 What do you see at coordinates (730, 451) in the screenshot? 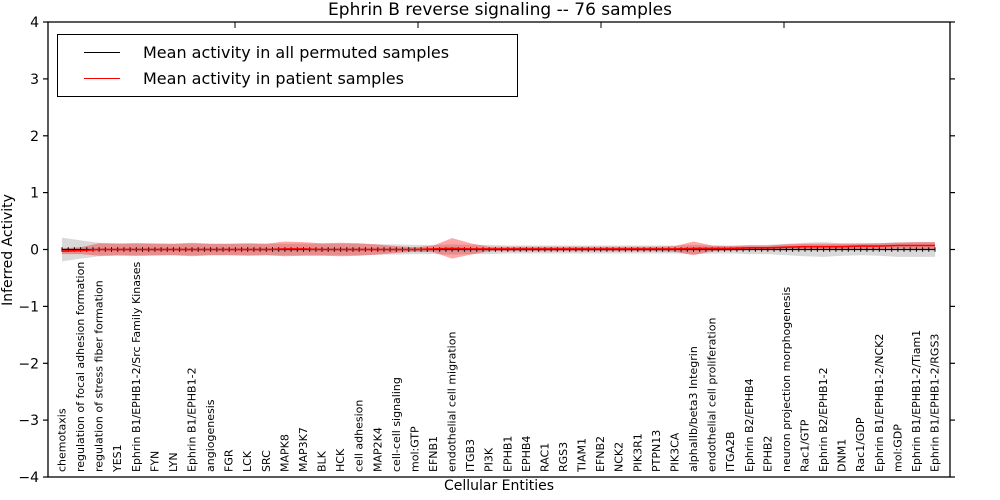
I see `x-tick-label: ITGA2B` at bounding box center [730, 451].